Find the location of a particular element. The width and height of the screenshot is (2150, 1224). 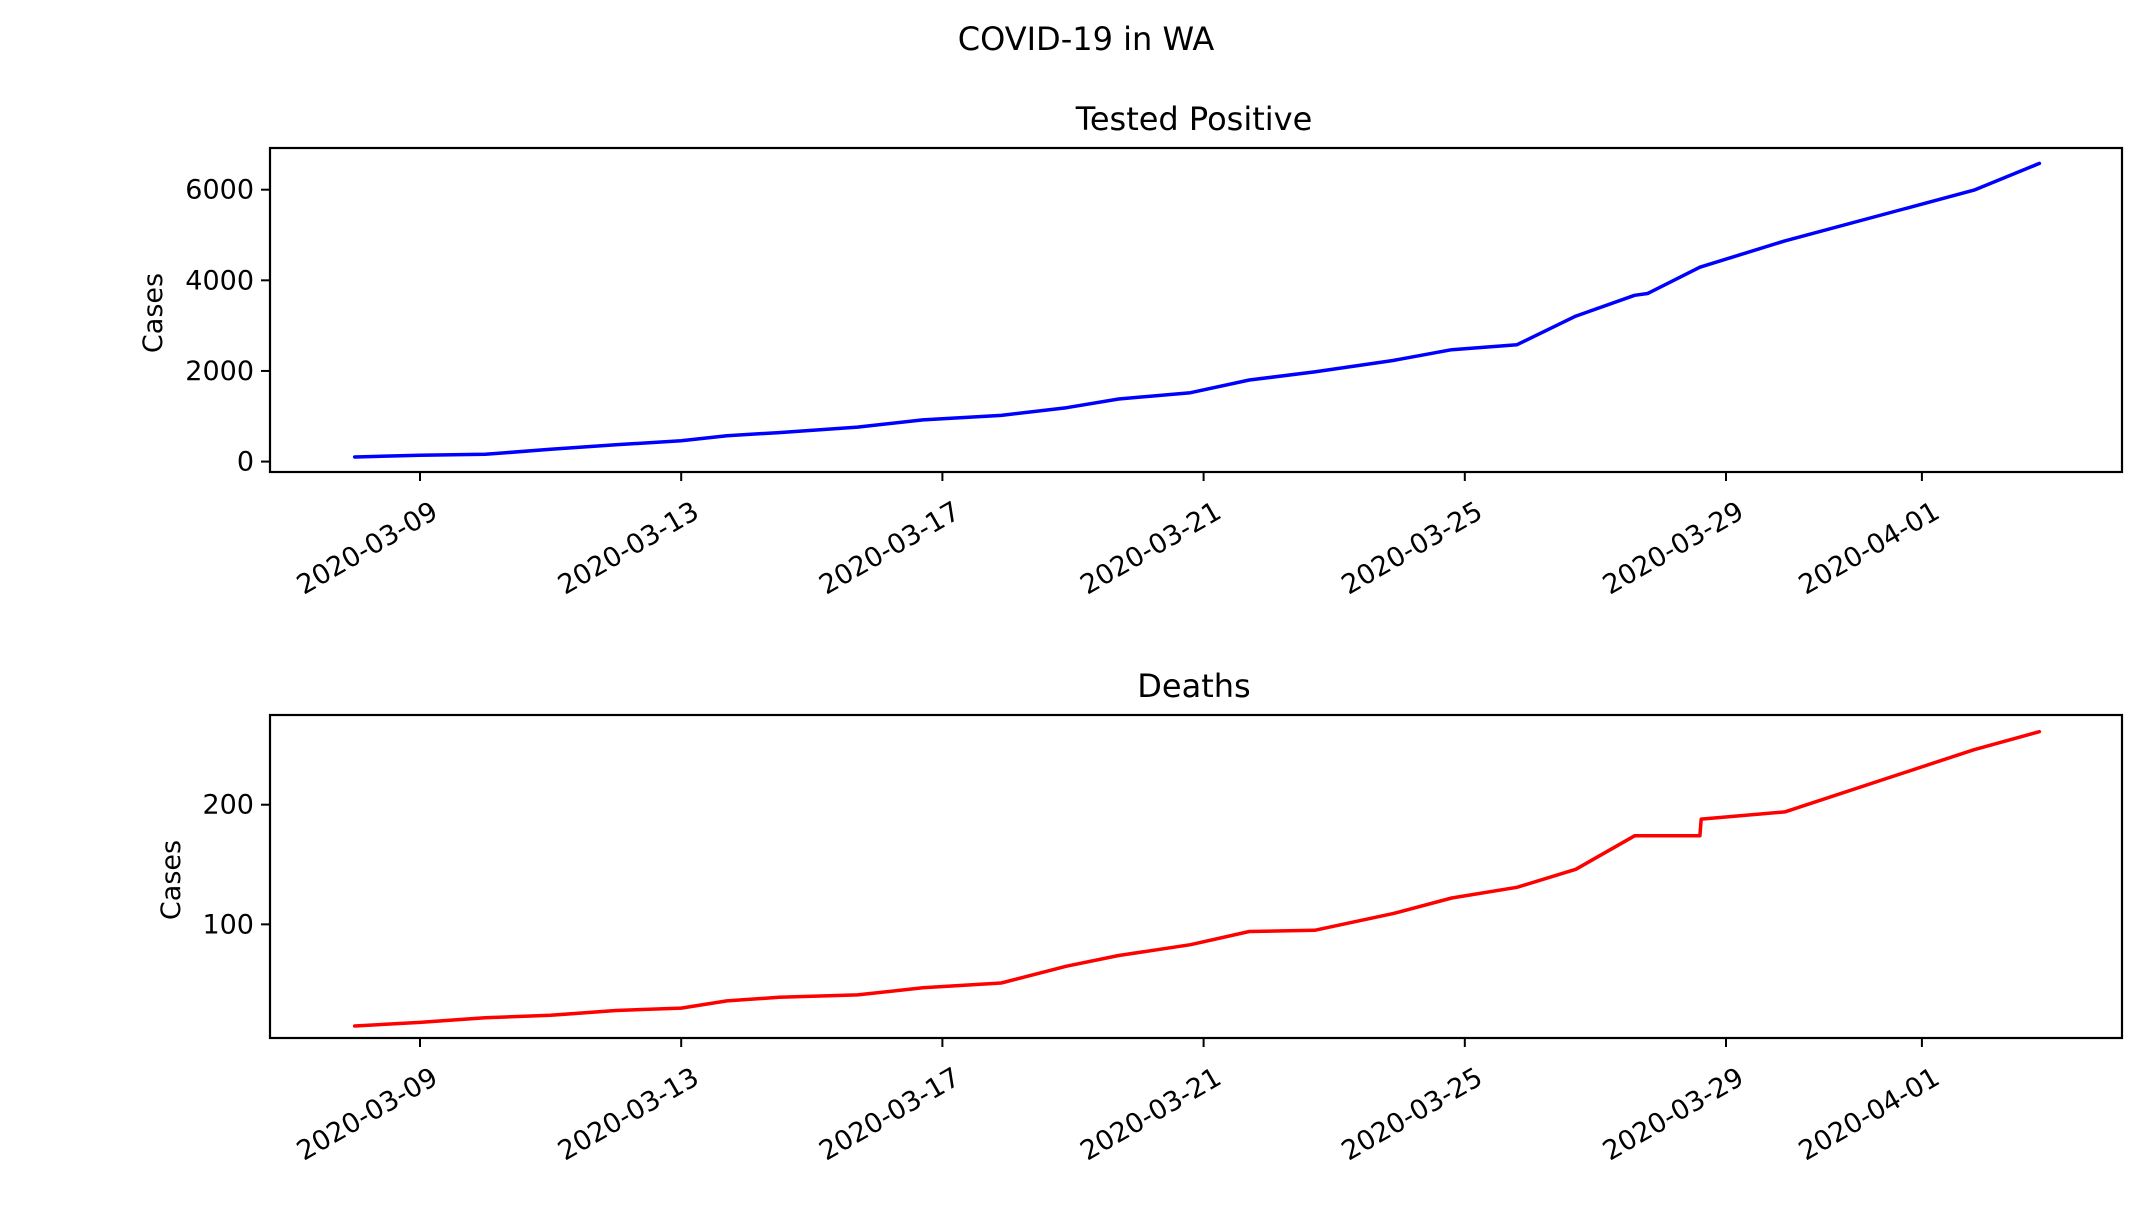

y-tick-label: 200 is located at coordinates (228, 805).